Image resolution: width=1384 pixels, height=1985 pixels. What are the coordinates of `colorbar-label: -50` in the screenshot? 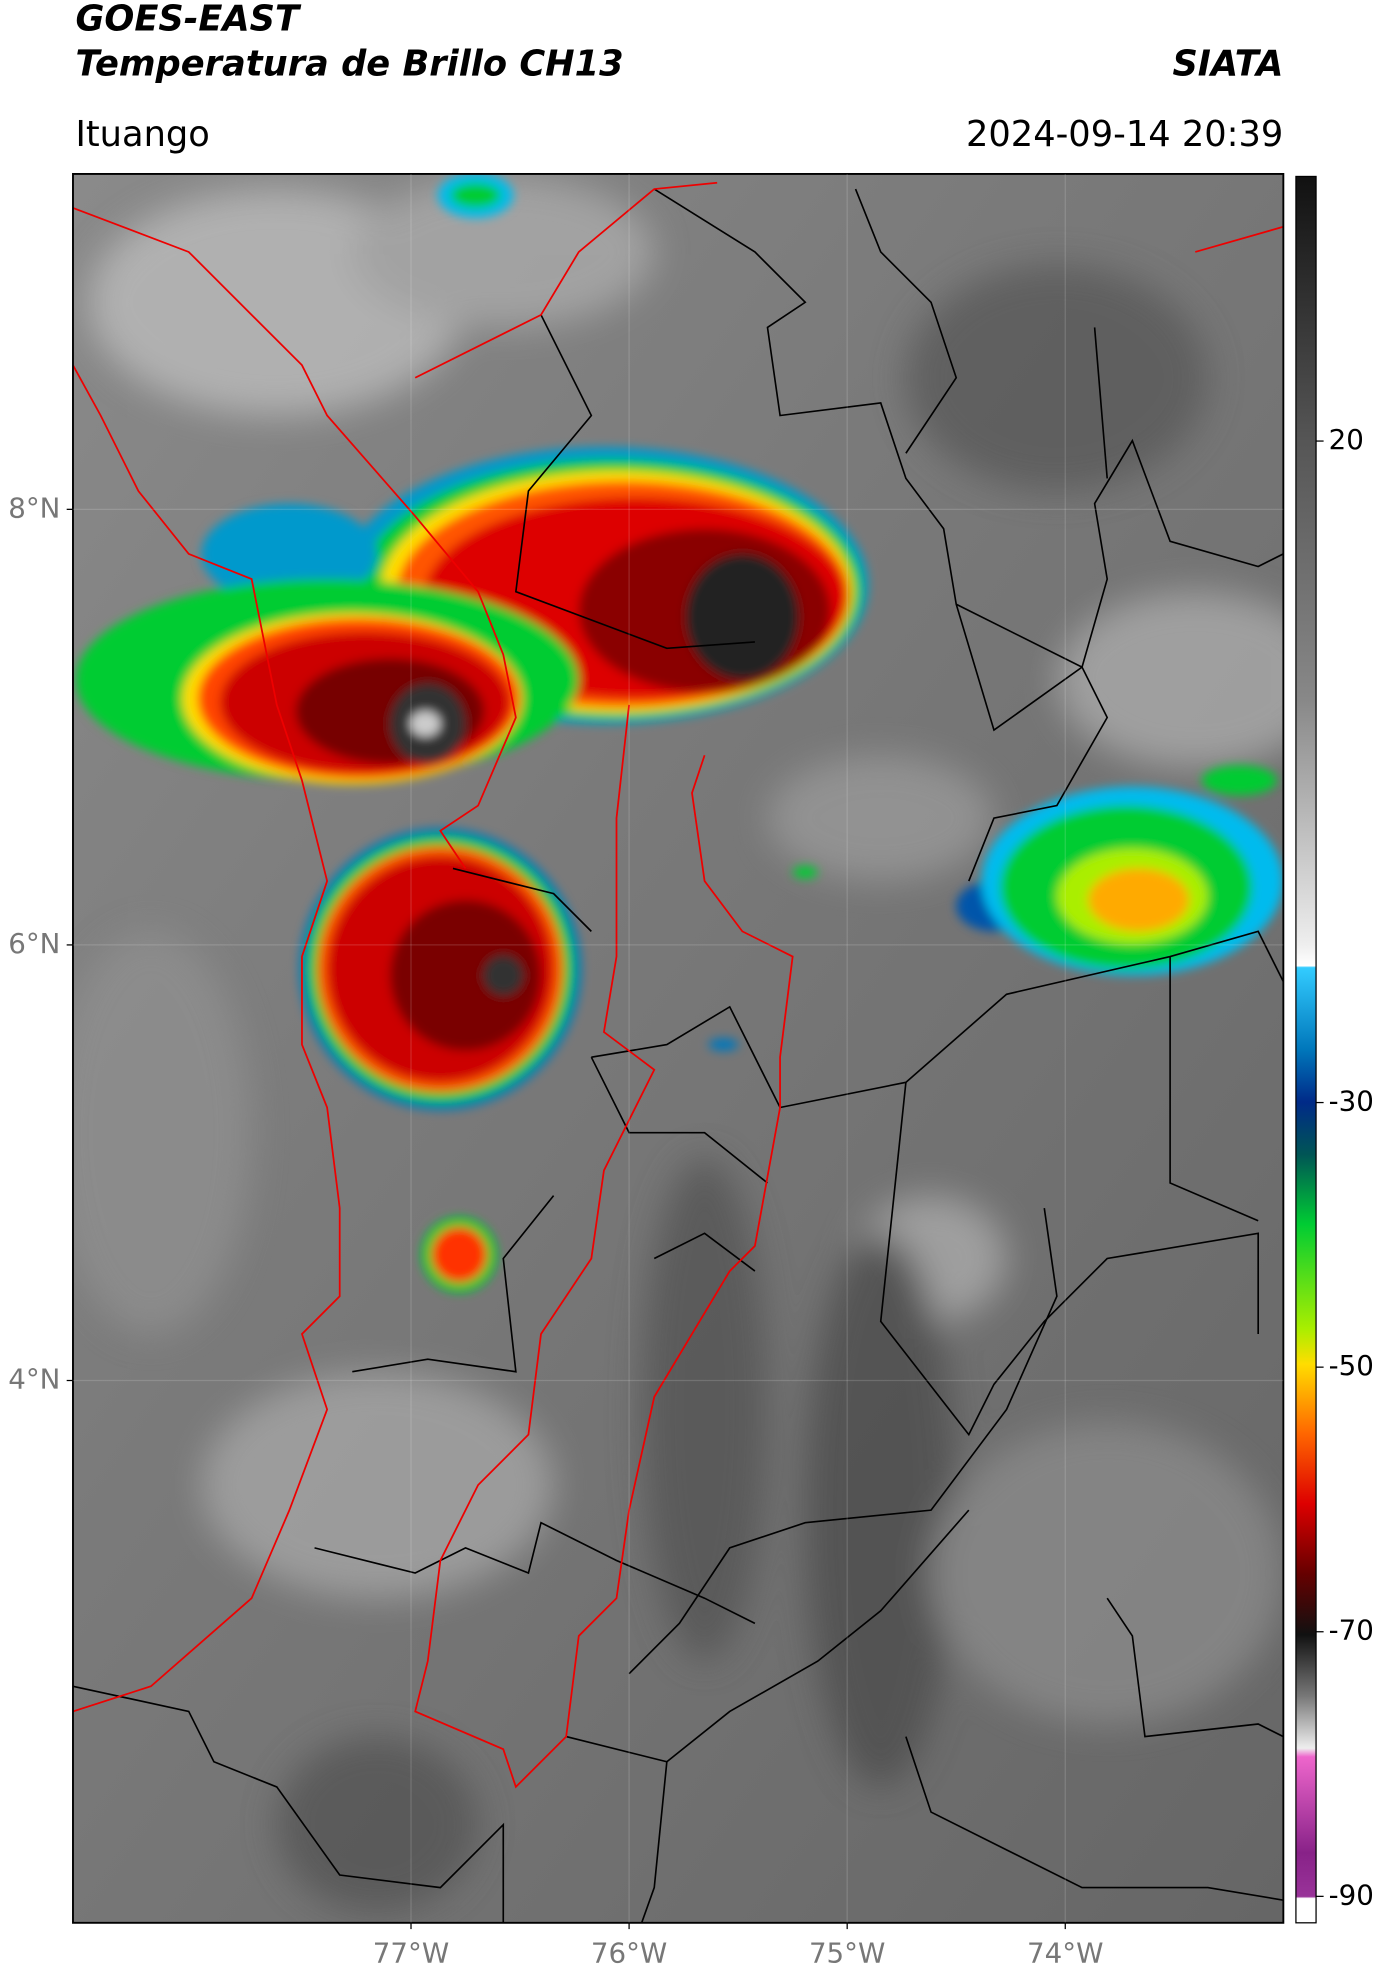 It's located at (1351, 1365).